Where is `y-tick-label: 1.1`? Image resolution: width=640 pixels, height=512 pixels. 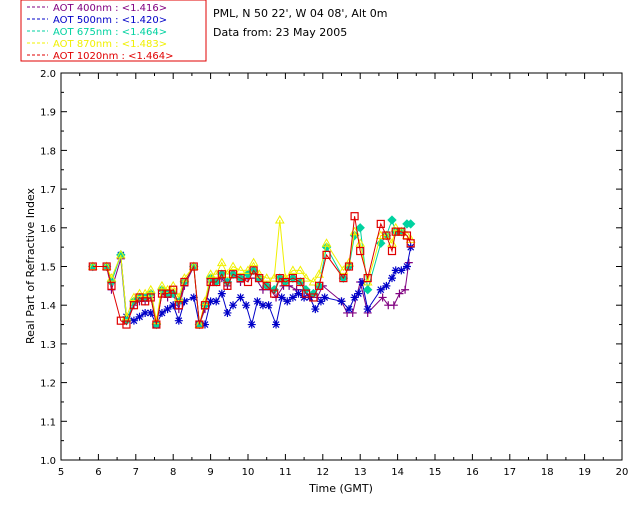
y-tick-label: 1.1 is located at coordinates (48, 422).